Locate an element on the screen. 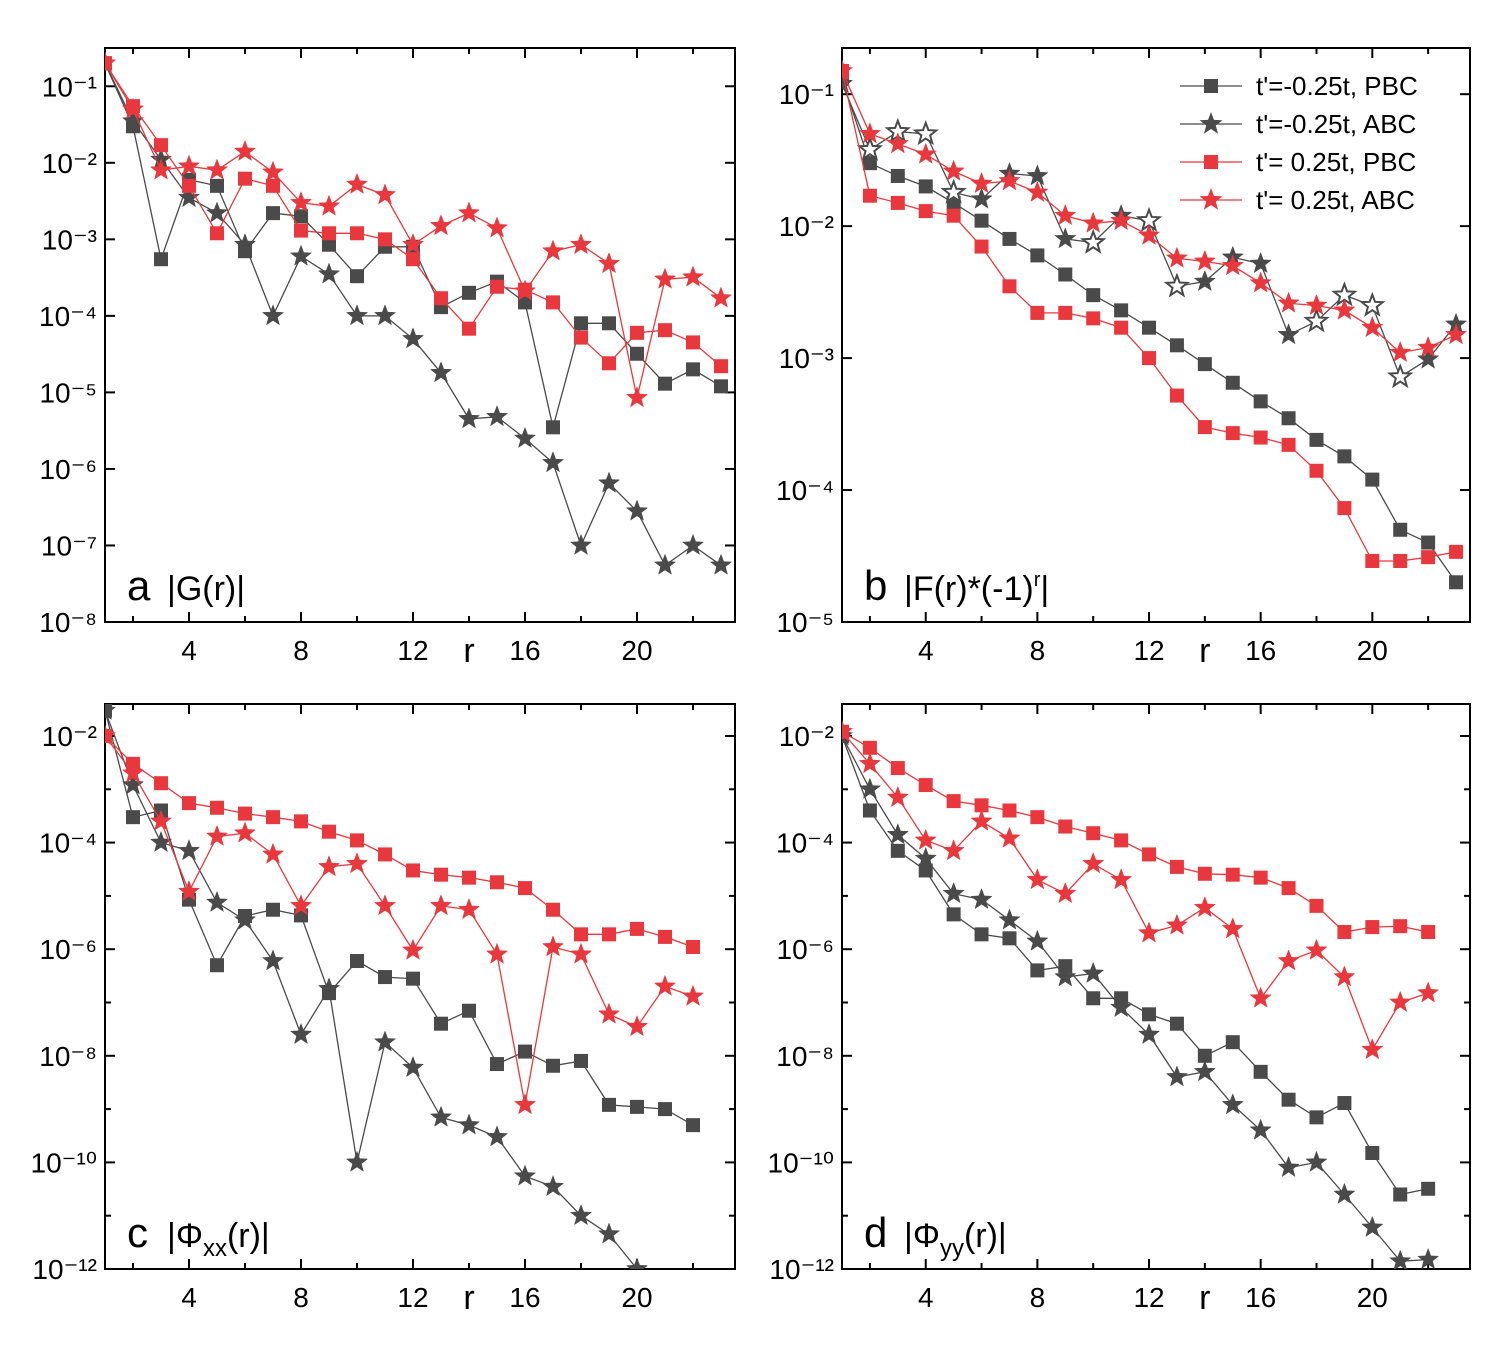  legend-marker-square is located at coordinates (1211, 162).